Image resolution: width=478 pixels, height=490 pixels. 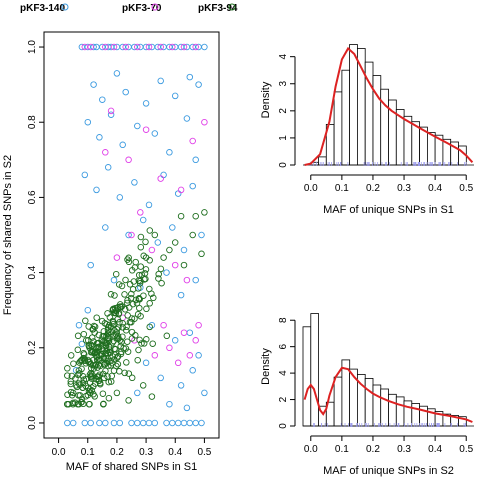 What do you see at coordinates (283, 399) in the screenshot?
I see `y-tick-label: 2` at bounding box center [283, 399].